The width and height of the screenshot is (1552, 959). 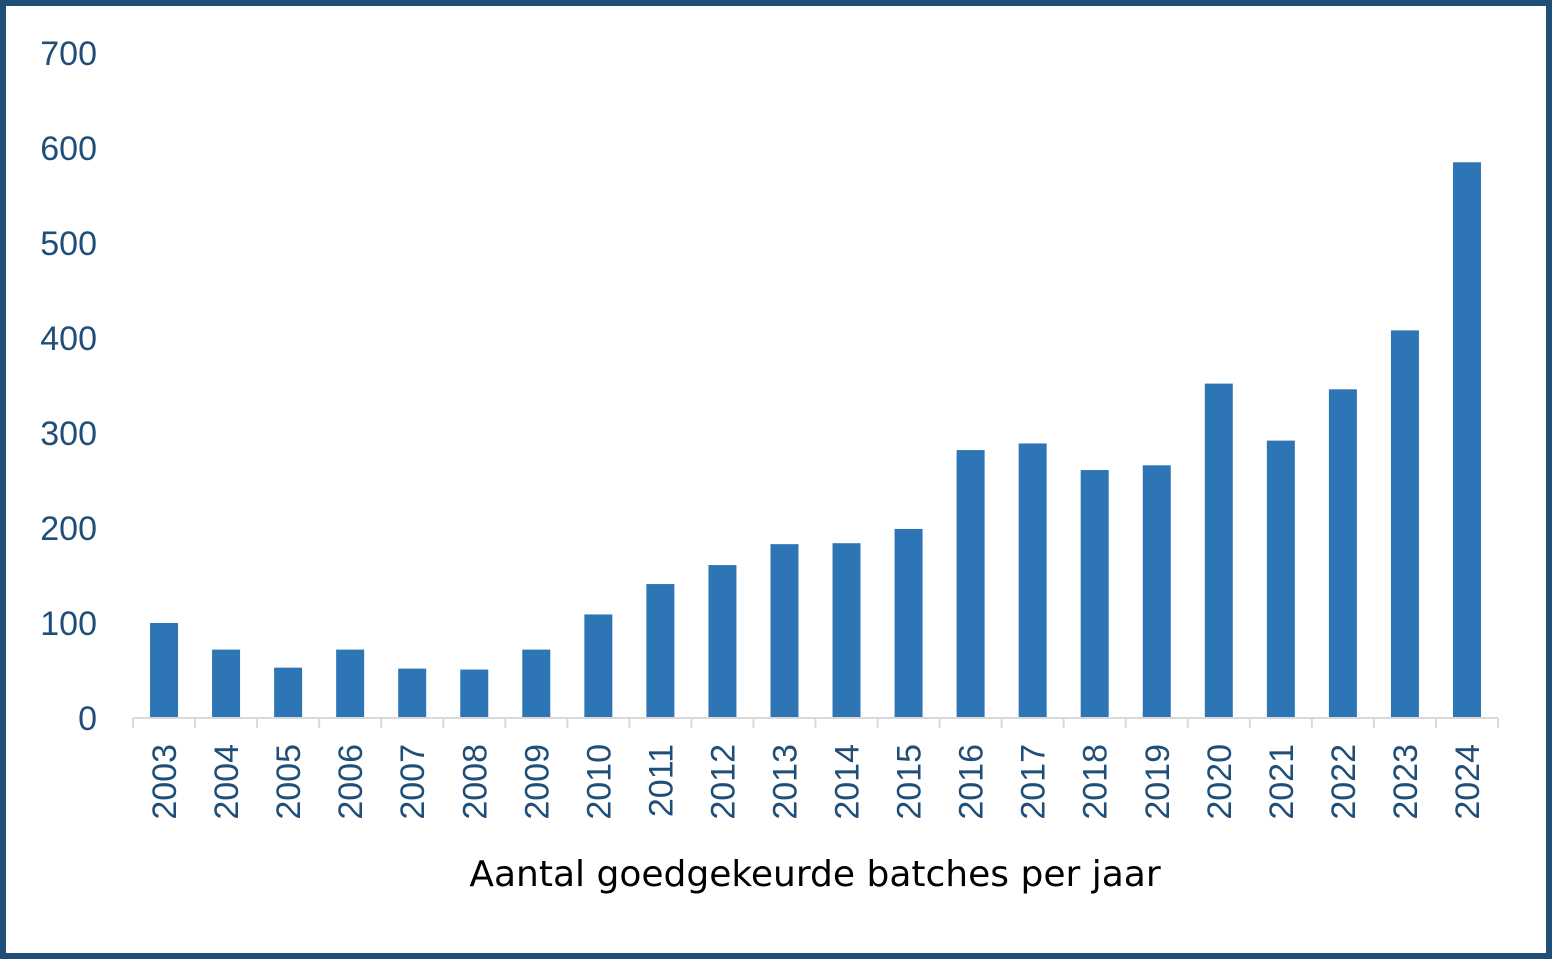 I want to click on x-tick-label: 2018, so click(x=1096, y=782).